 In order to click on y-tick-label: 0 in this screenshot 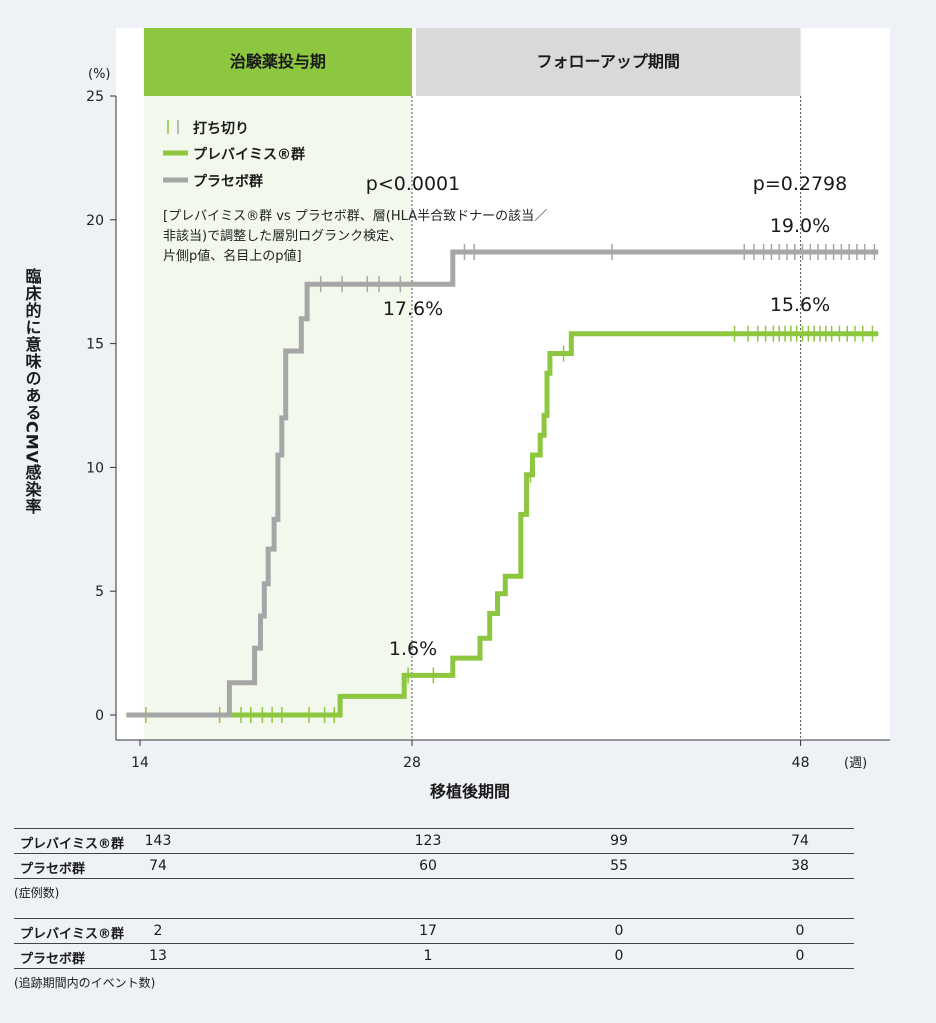, I will do `click(99, 716)`.